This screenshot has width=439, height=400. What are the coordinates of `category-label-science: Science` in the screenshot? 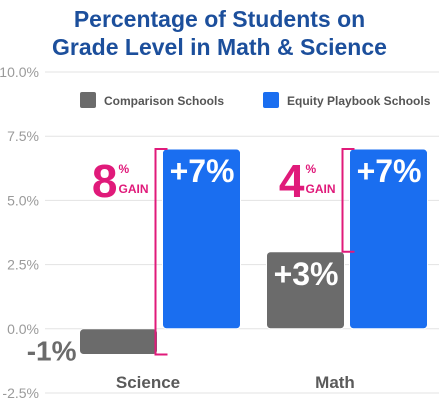 It's located at (148, 382).